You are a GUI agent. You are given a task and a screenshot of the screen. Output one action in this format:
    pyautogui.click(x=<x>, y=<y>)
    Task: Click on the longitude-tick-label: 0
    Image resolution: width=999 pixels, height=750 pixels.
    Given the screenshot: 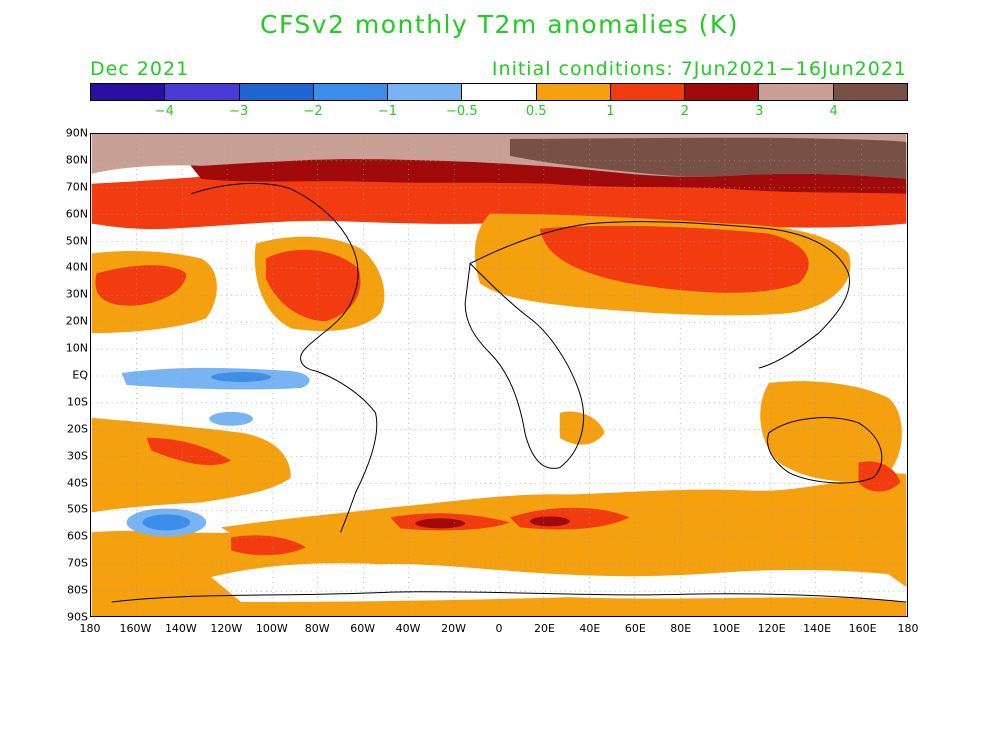 What is the action you would take?
    pyautogui.click(x=499, y=628)
    